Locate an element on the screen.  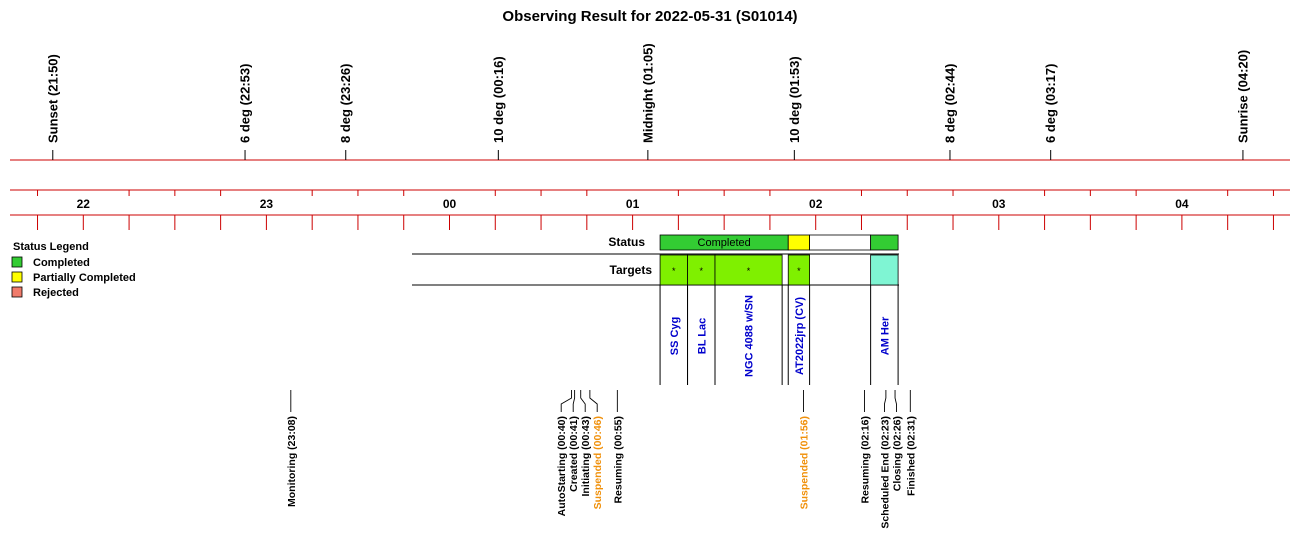
event-label: Initiating (00:43) is located at coordinates (586, 456).